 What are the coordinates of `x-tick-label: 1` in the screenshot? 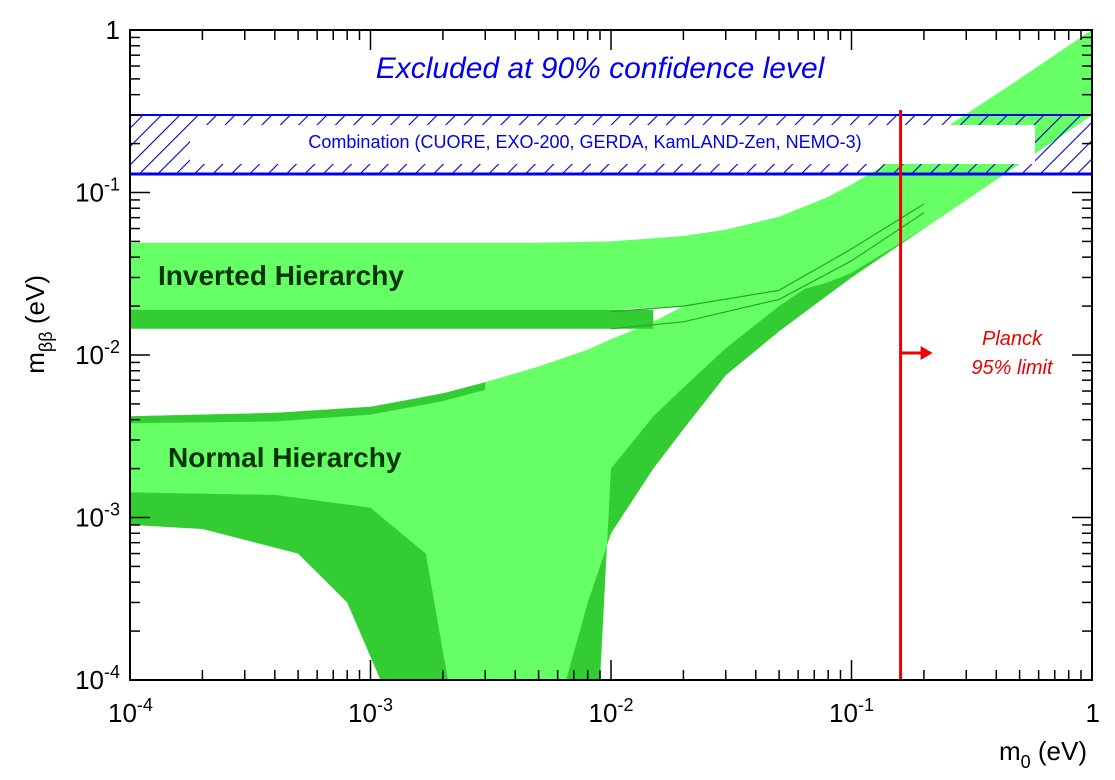 It's located at (1093, 713).